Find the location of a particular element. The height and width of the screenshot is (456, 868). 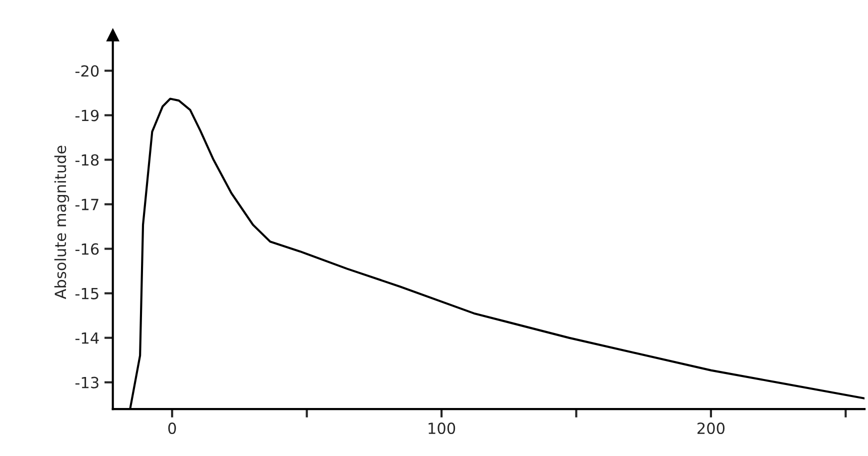

y-tick-label: -16 is located at coordinates (87, 249).